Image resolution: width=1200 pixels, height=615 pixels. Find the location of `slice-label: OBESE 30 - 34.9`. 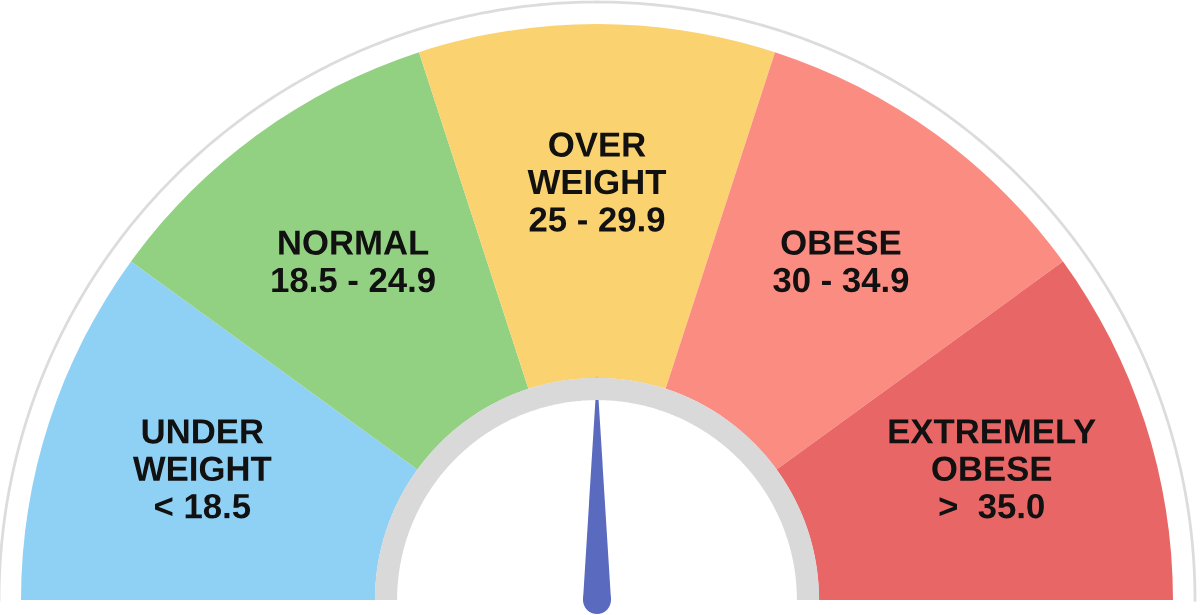

slice-label: OBESE 30 - 34.9 is located at coordinates (841, 261).